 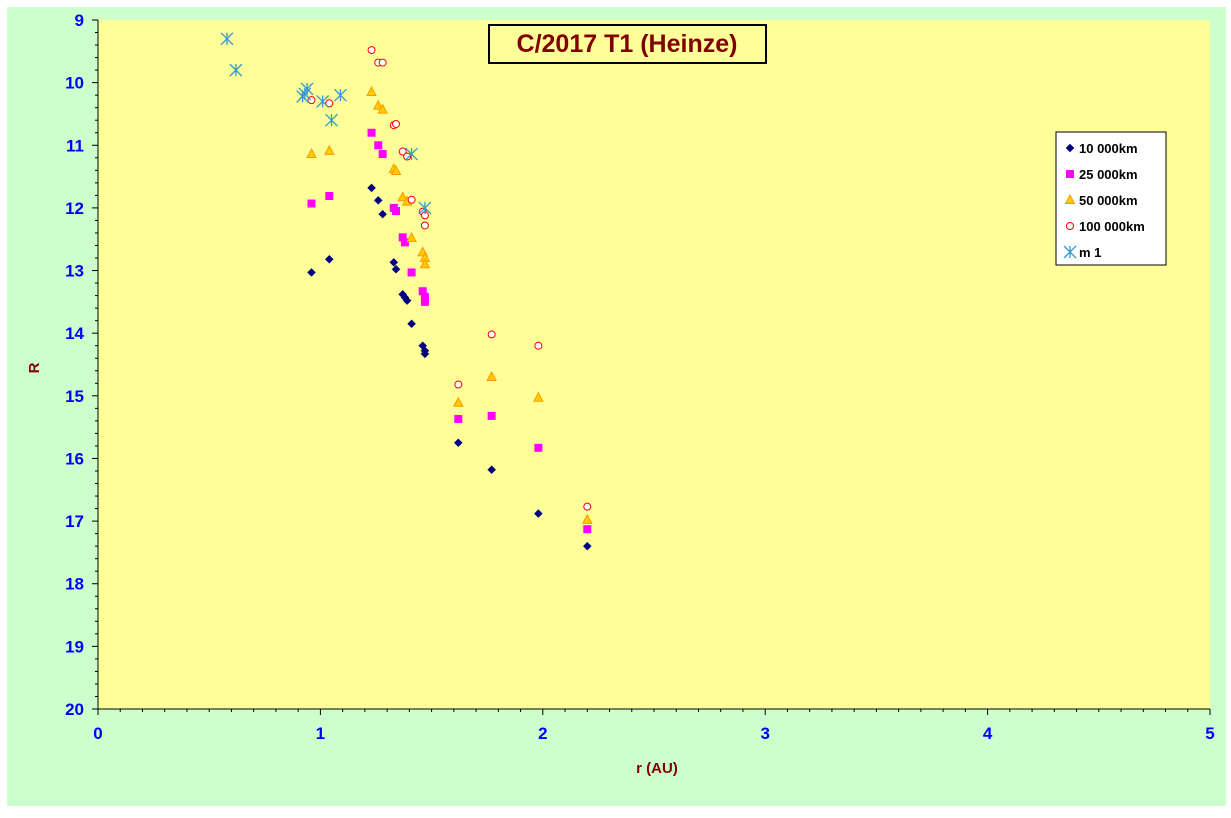 I want to click on x-tick-label: 0, so click(x=97, y=733).